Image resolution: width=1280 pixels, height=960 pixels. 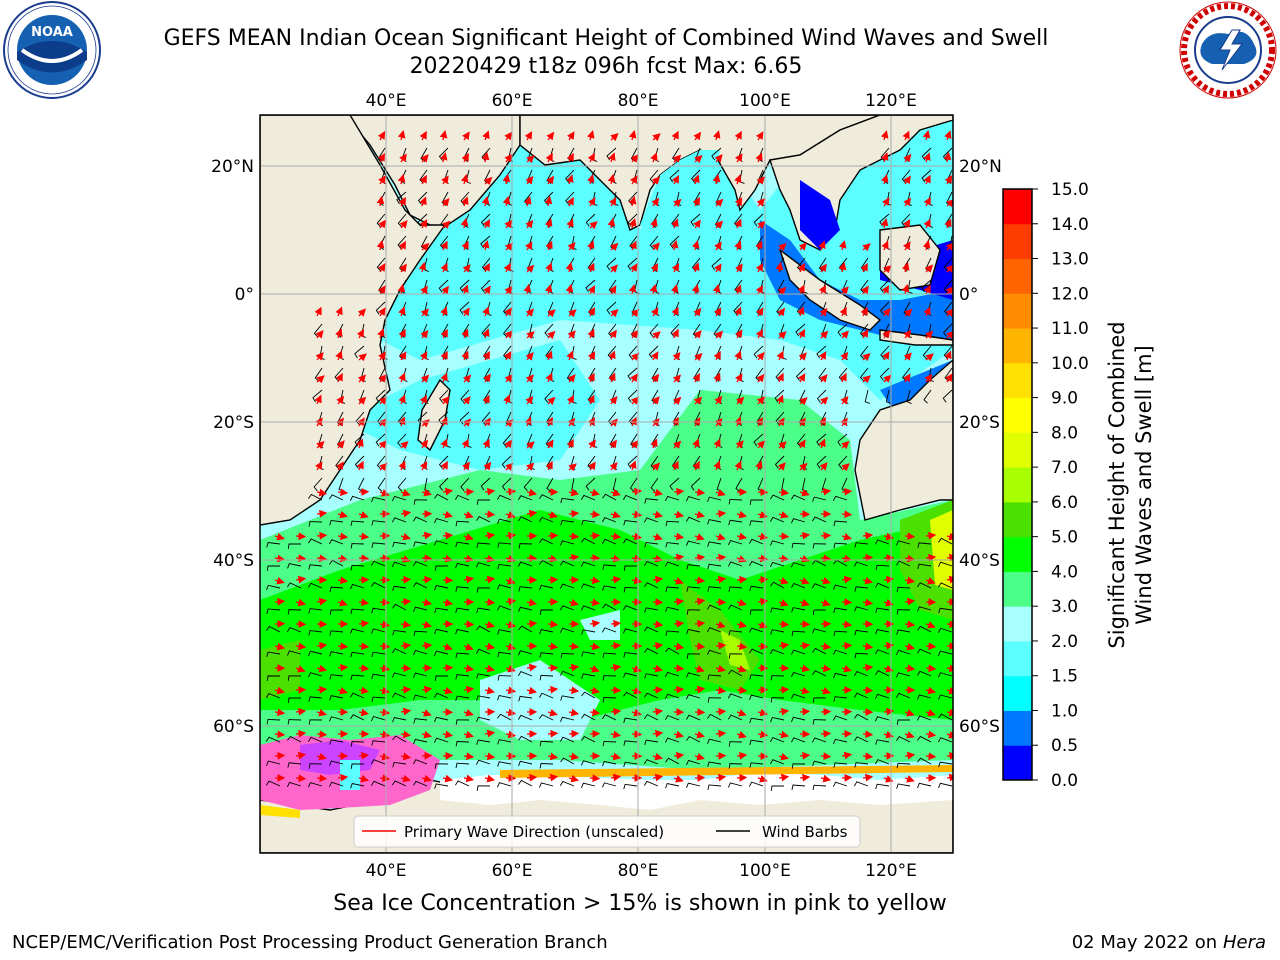 What do you see at coordinates (232, 447) in the screenshot?
I see `lat-labels-left: 20°N 0° 20°S 40°S 60°S` at bounding box center [232, 447].